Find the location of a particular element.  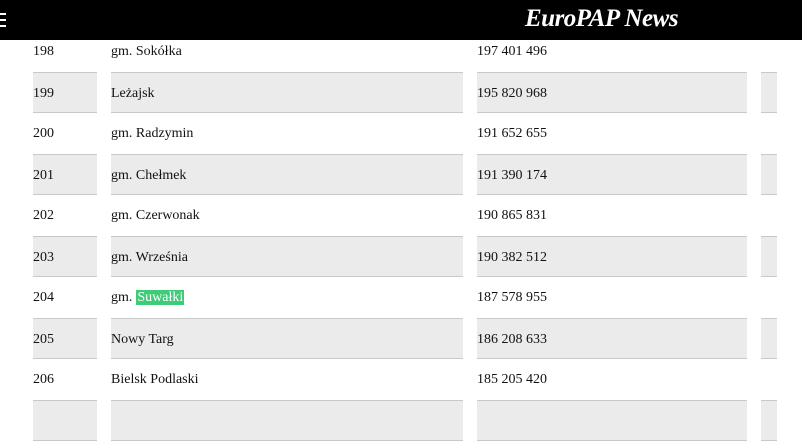

table-row is located at coordinates (401, 420).